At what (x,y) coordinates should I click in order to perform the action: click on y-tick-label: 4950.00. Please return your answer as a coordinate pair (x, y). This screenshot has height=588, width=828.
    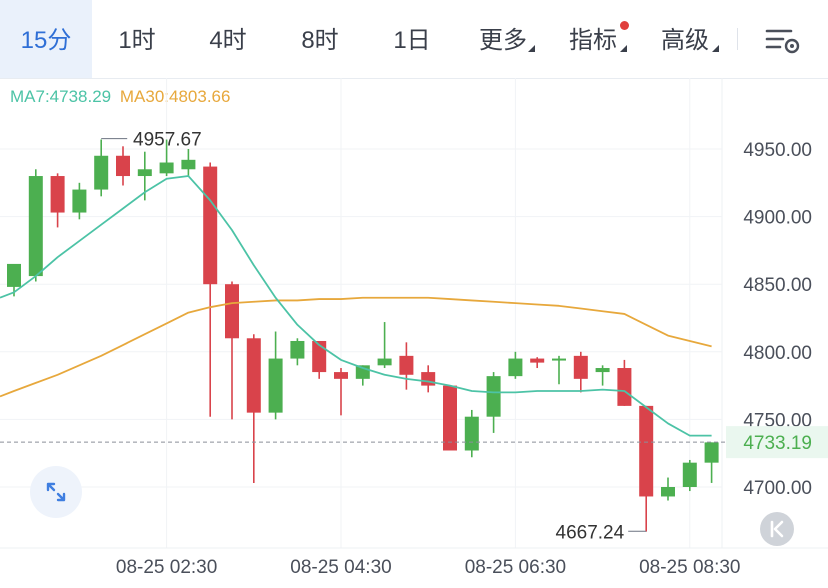
    Looking at the image, I should click on (777, 150).